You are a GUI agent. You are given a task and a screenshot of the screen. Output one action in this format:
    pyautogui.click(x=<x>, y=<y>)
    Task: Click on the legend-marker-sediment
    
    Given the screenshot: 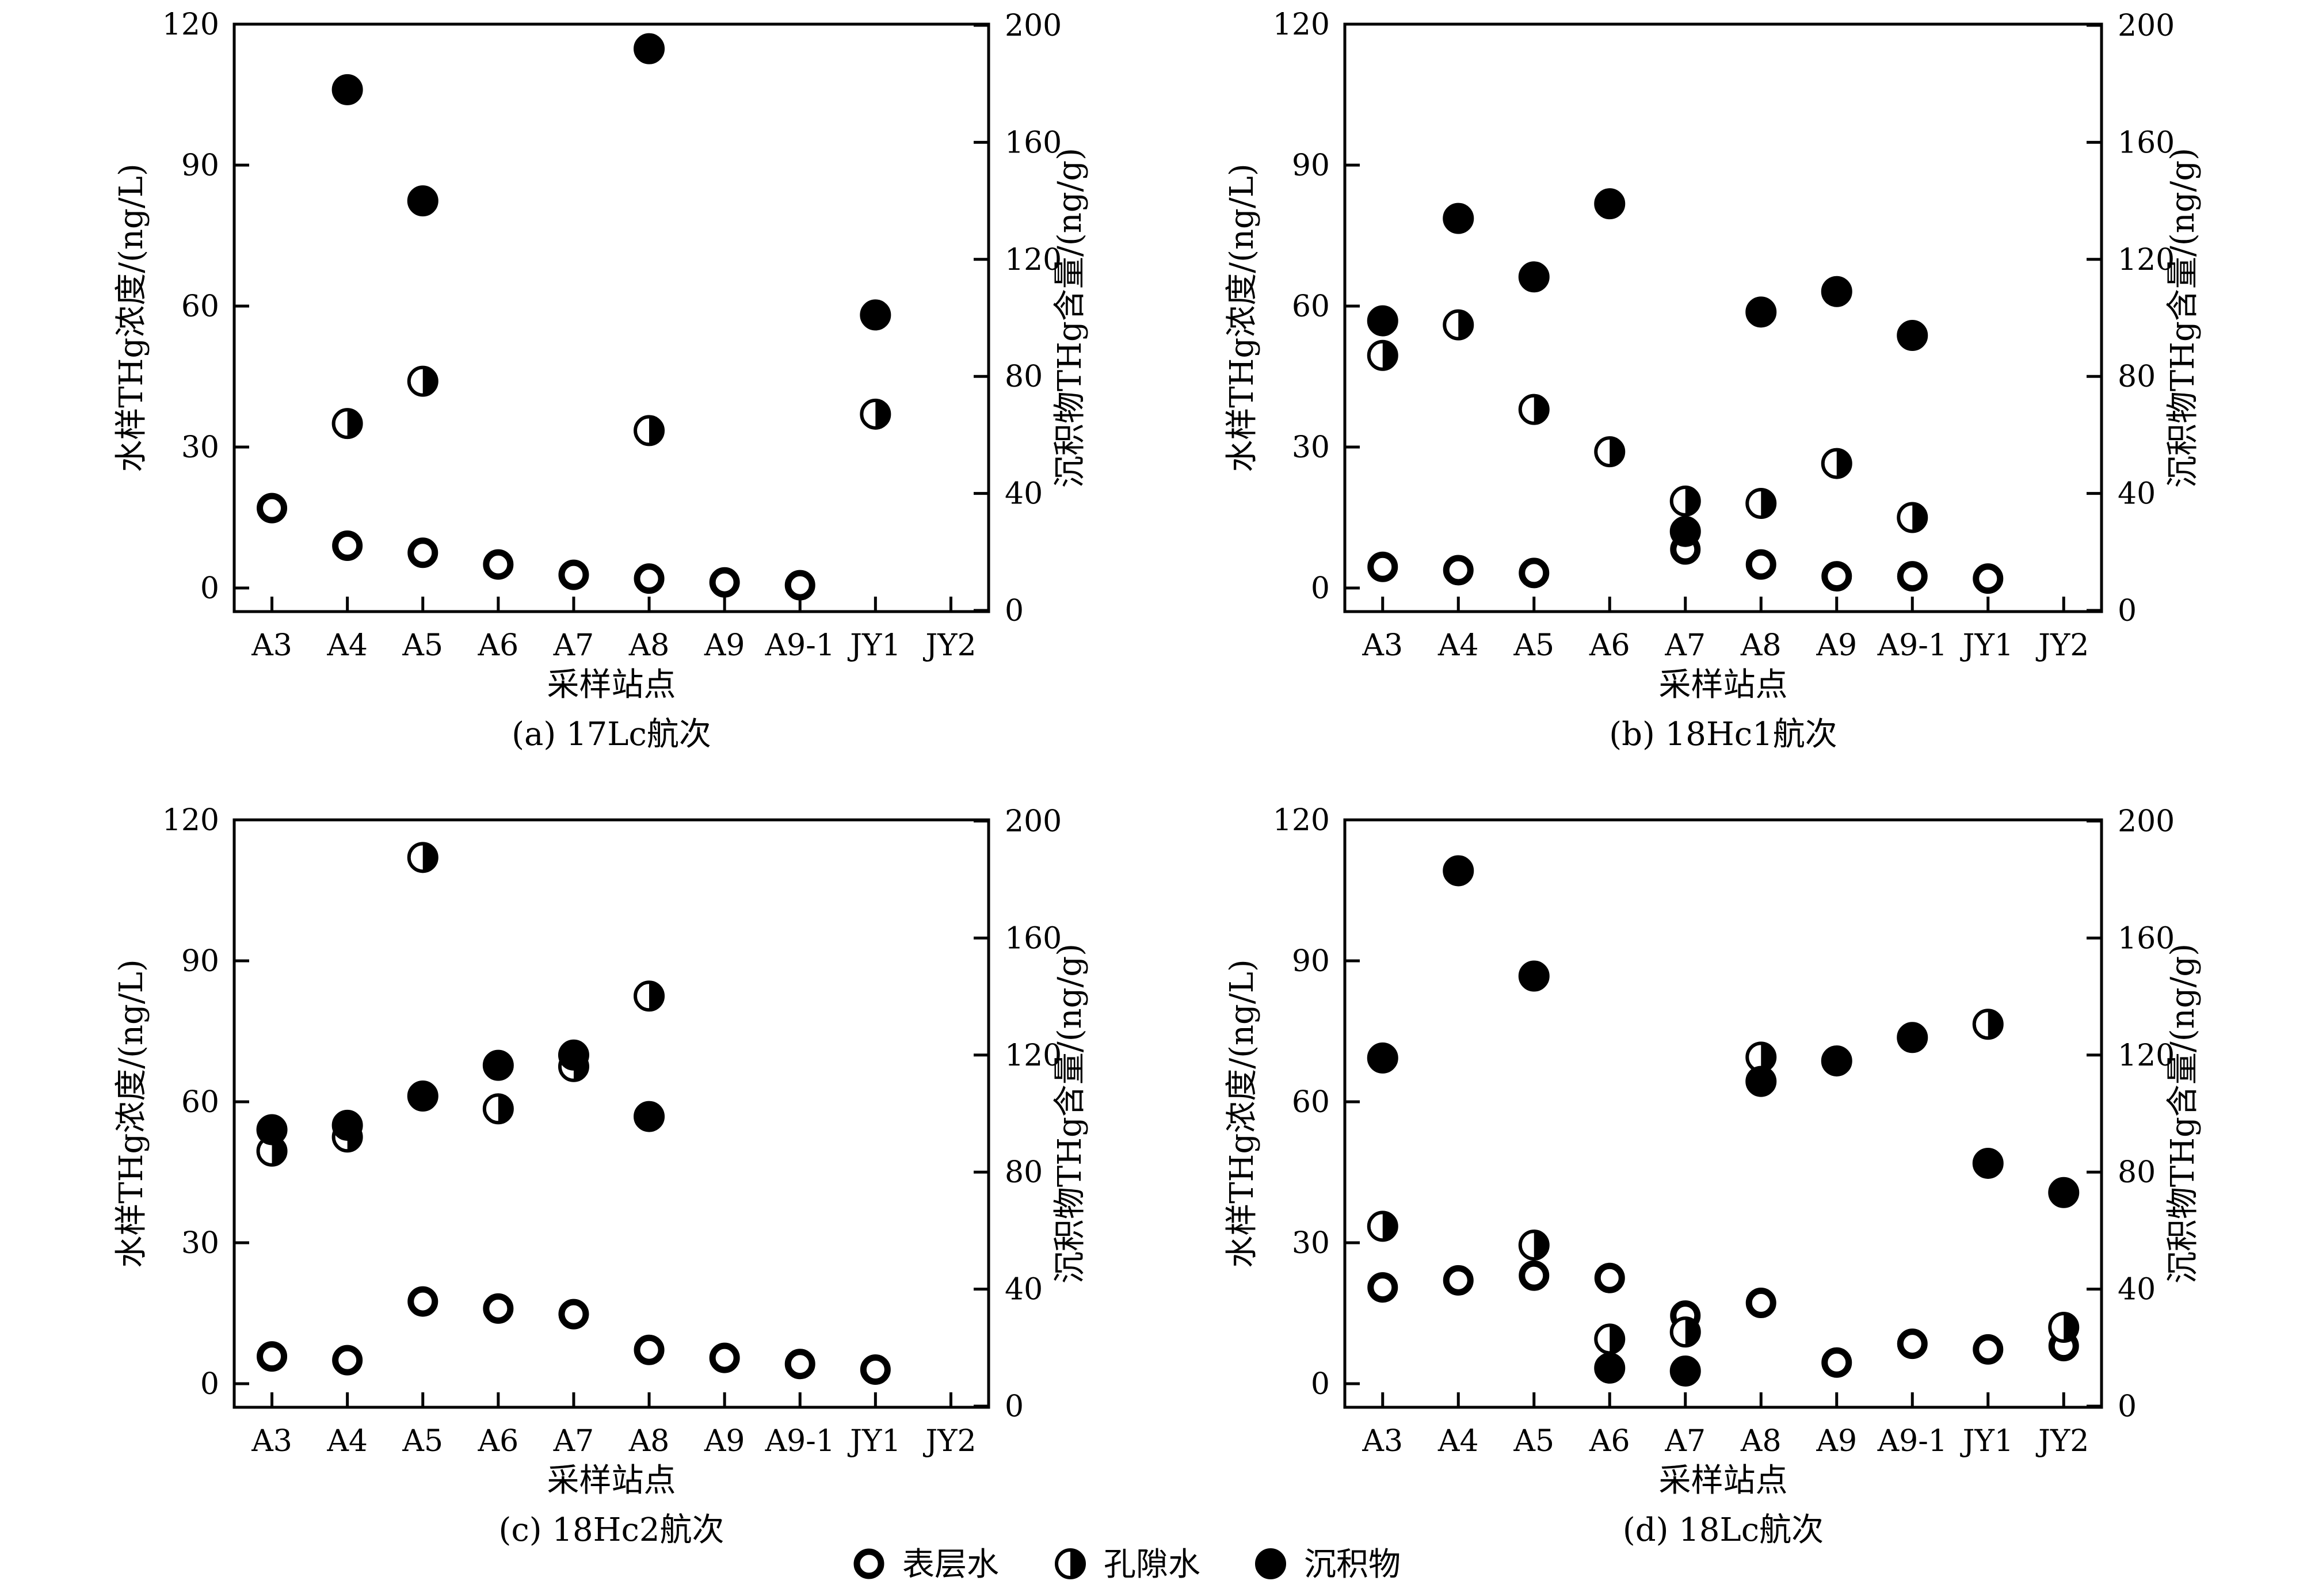 What is the action you would take?
    pyautogui.click(x=1270, y=1563)
    